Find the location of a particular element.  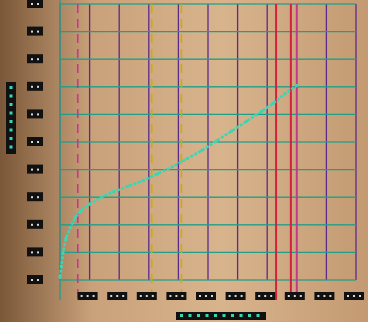

y-axis-label is located at coordinates (11, 118).